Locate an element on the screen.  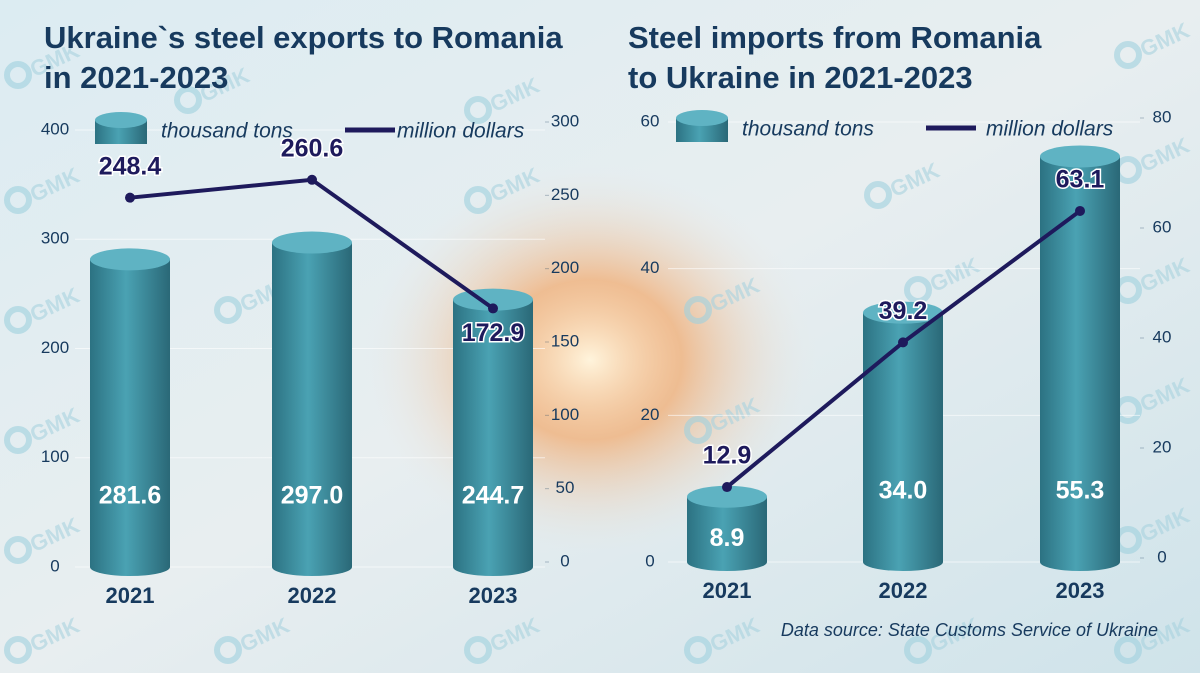
y2-tick-label: 300 is located at coordinates (565, 120).